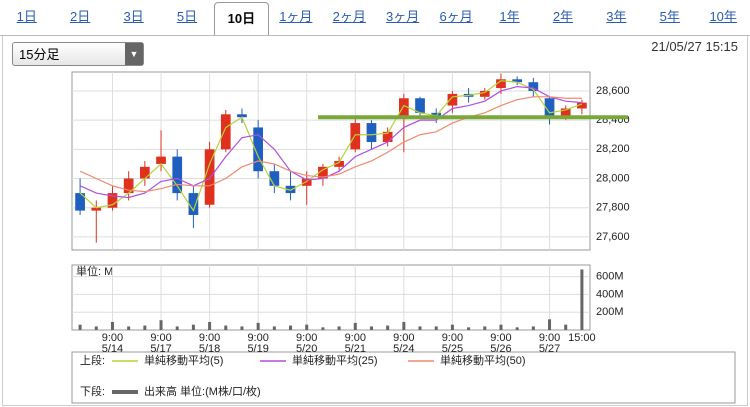  What do you see at coordinates (549, 349) in the screenshot?
I see `x-tick-date: 5/27` at bounding box center [549, 349].